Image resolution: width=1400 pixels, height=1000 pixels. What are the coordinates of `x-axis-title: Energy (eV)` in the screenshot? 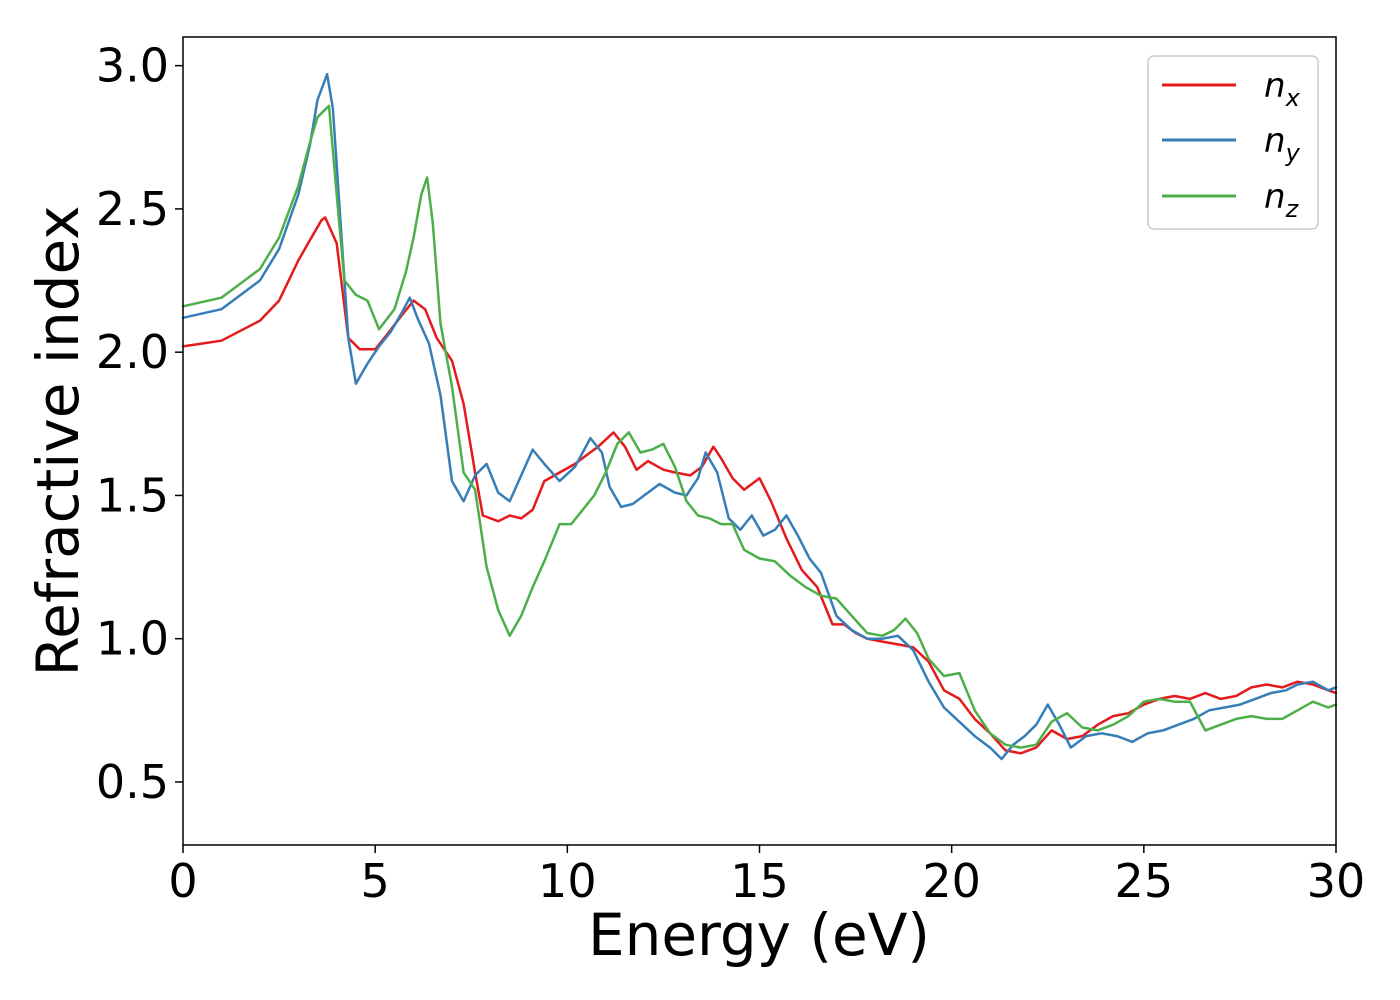 It's located at (759, 935).